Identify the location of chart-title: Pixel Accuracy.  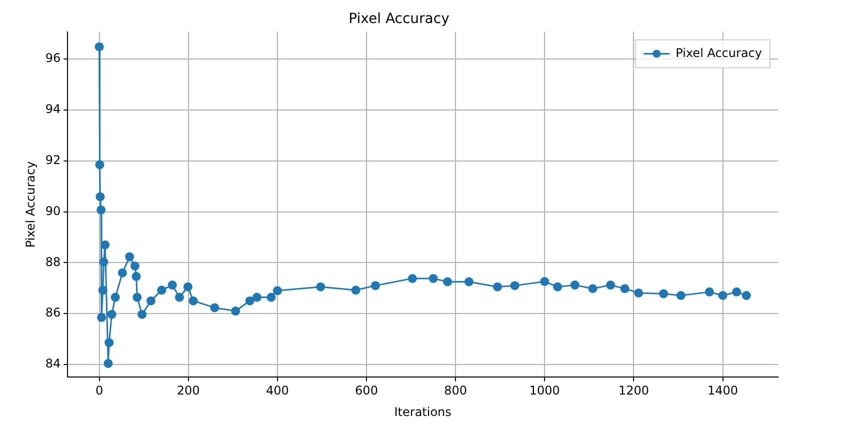
(399, 19).